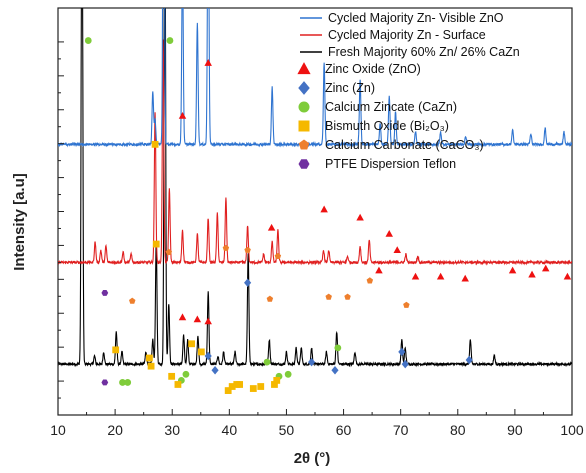 Image resolution: width=586 pixels, height=473 pixels. What do you see at coordinates (304, 126) in the screenshot?
I see `legend-square-icon` at bounding box center [304, 126].